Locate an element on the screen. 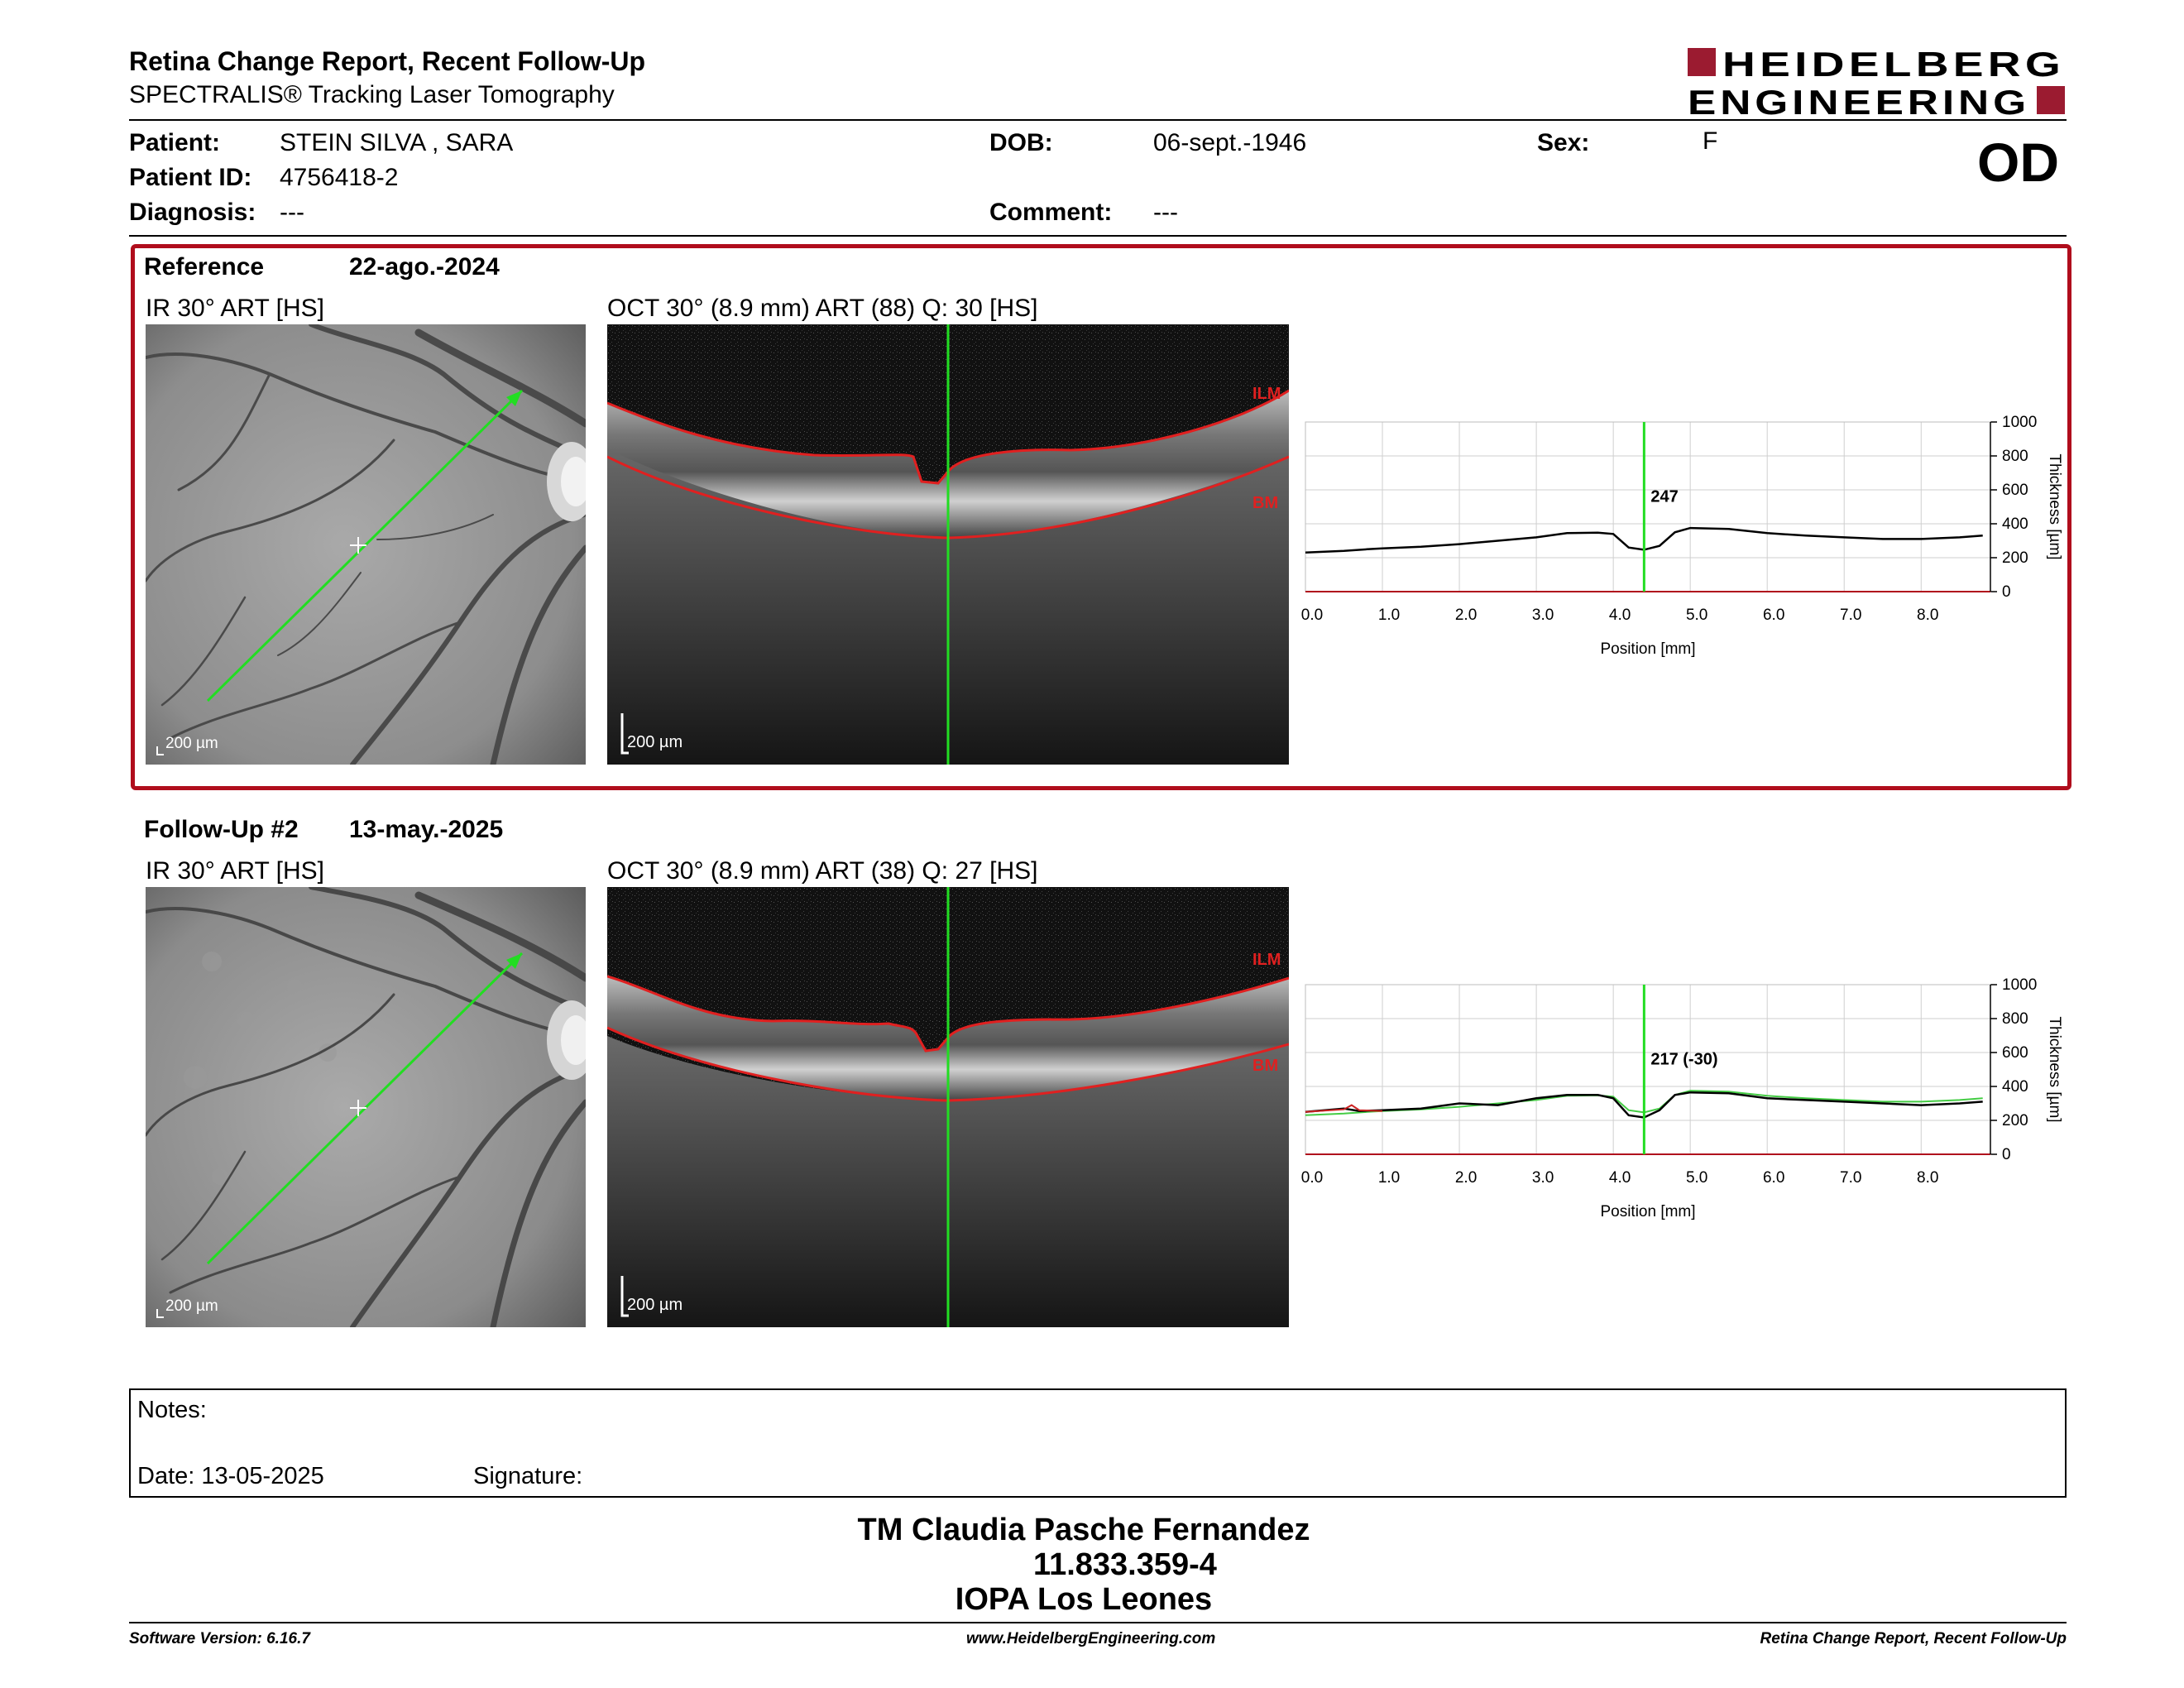 This screenshot has height=1688, width=2184. sex-label: Sex: is located at coordinates (1563, 142).